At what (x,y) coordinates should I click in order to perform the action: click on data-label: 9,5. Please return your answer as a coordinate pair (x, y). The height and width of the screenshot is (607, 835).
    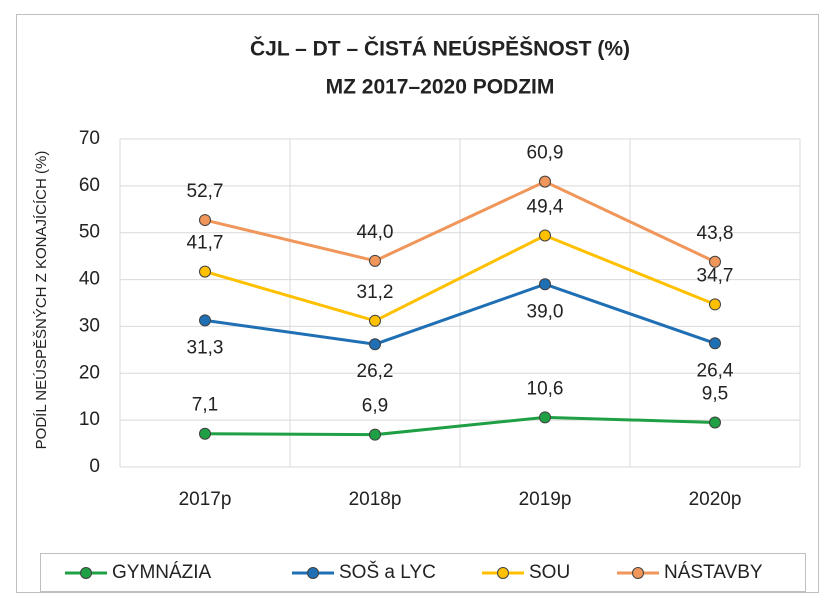
    Looking at the image, I should click on (715, 394).